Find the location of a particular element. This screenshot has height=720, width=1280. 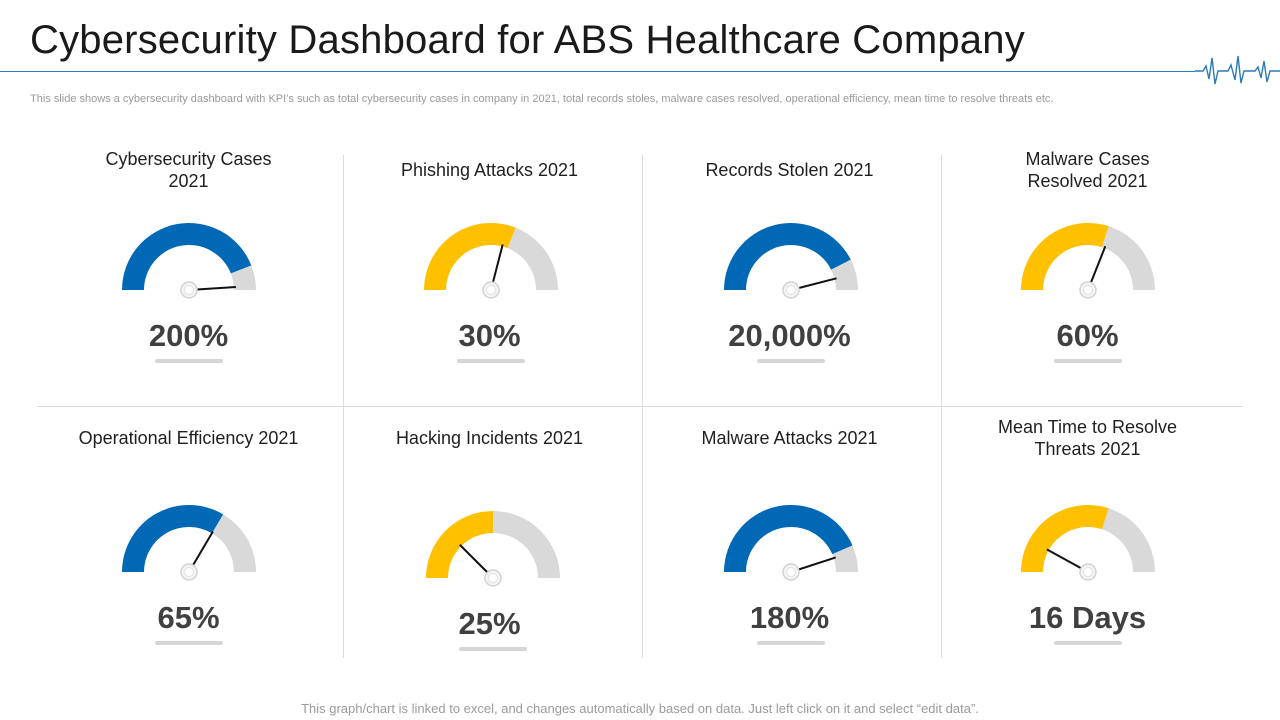

kpi-value: 60% is located at coordinates (1087, 335).